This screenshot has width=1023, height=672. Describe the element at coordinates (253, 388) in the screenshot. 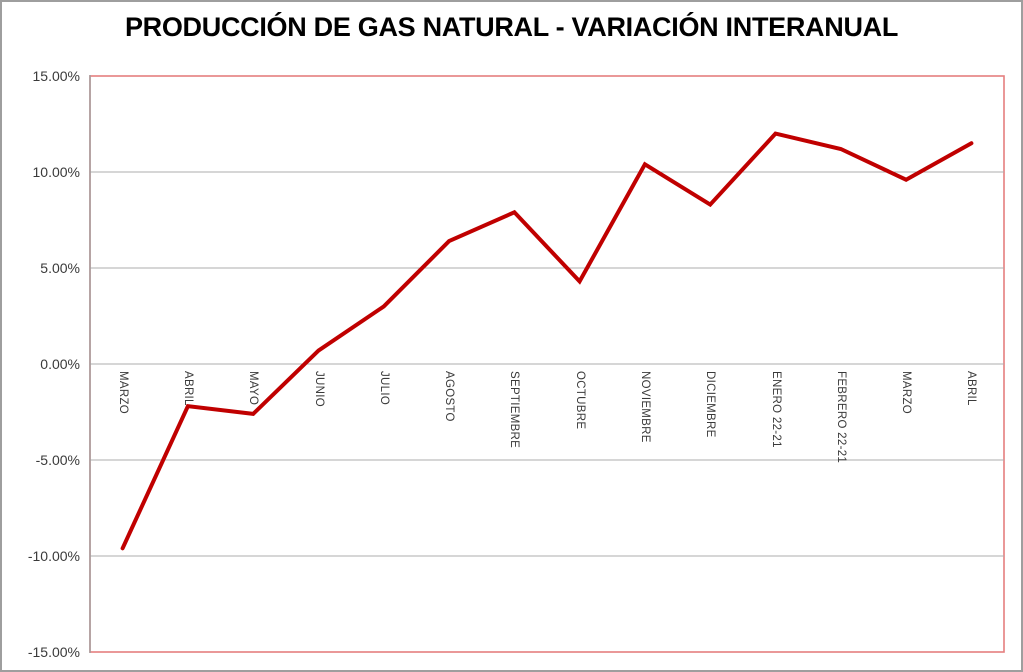

I see `x-axis-category-label: MAYO` at that location.